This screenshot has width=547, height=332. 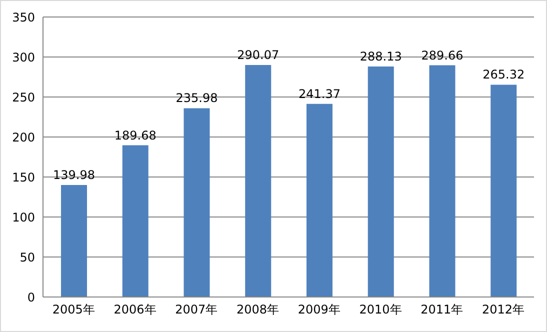 I want to click on y-tick-label: 300, so click(x=23, y=57).